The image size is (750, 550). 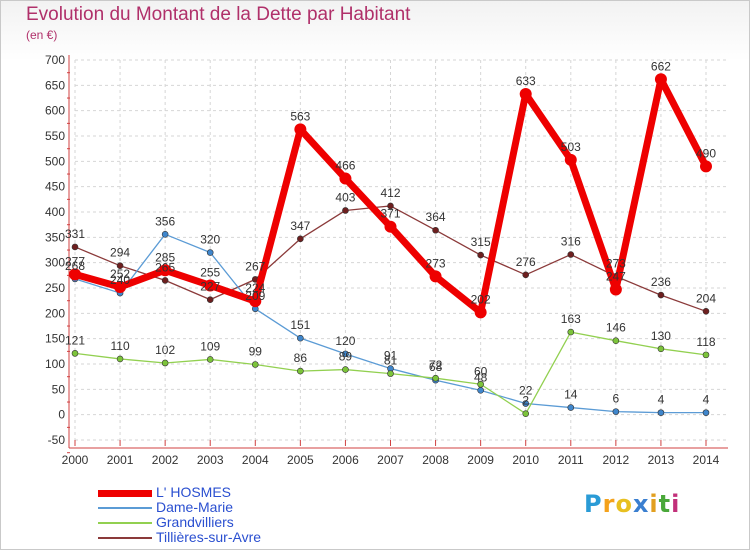 What do you see at coordinates (706, 460) in the screenshot?
I see `x-tick-label: 2014` at bounding box center [706, 460].